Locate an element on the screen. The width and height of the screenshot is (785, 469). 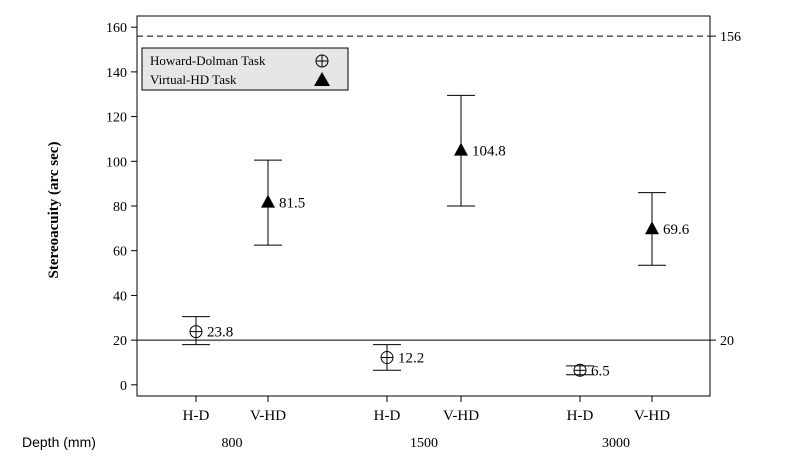
y-axis-label: Stereoacuity (arc sec) is located at coordinates (54, 210).